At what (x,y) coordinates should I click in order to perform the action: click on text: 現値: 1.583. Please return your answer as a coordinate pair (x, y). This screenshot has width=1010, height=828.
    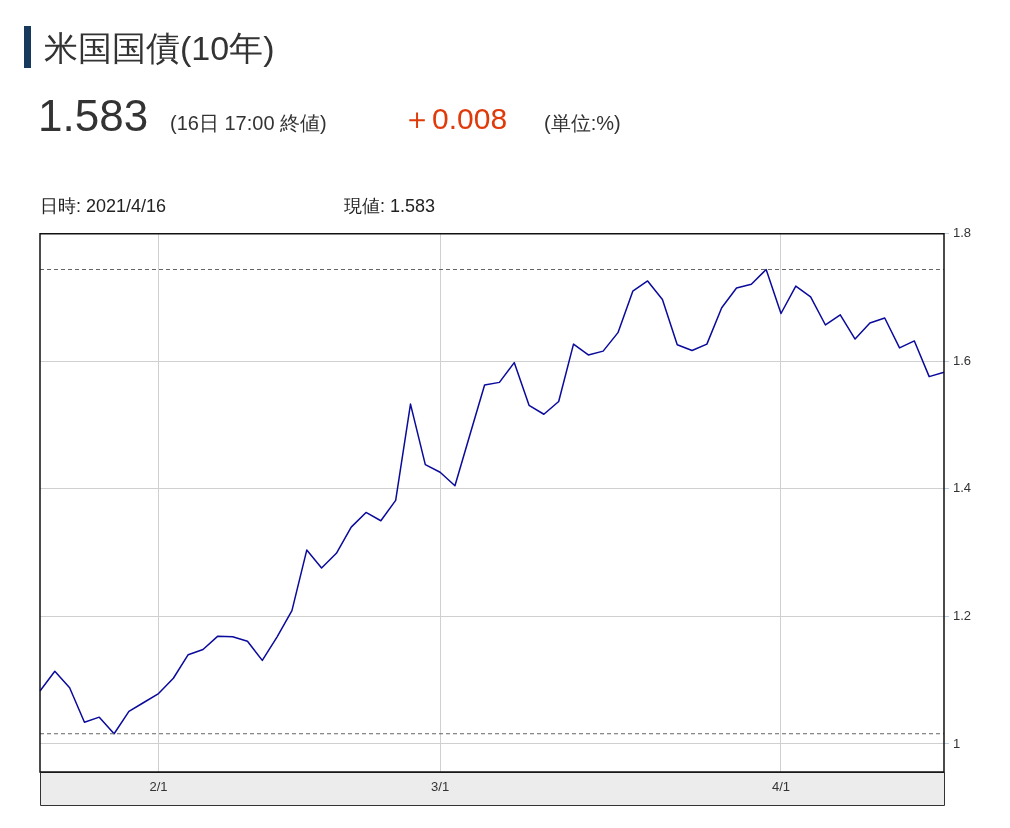
    Looking at the image, I should click on (390, 206).